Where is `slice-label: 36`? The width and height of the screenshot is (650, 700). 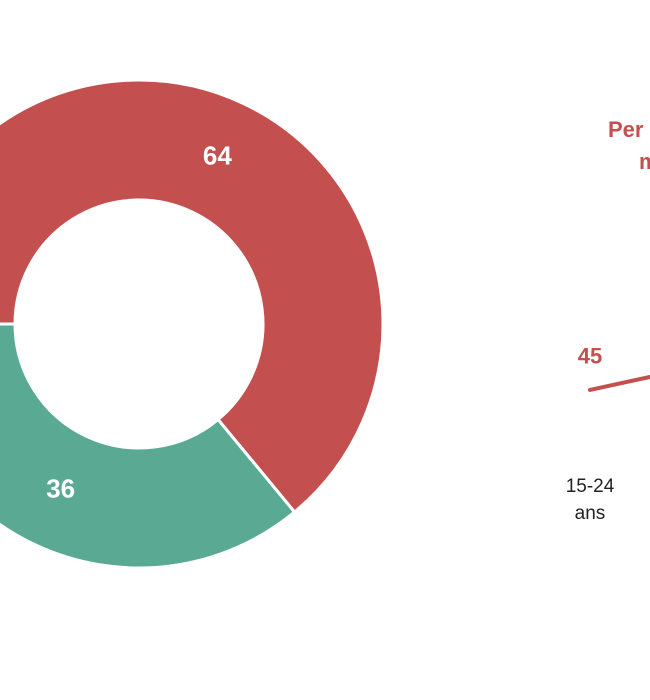
slice-label: 36 is located at coordinates (60, 488).